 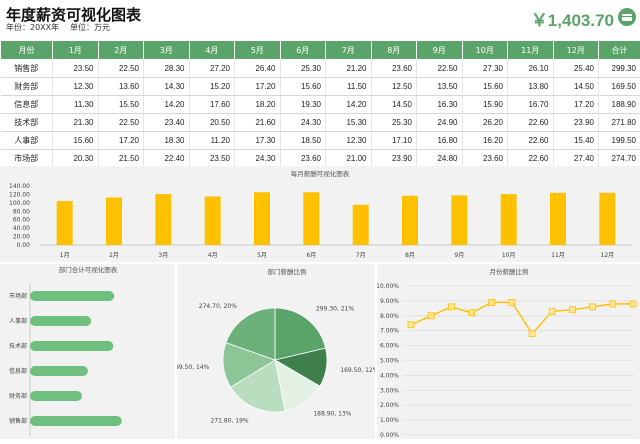 I want to click on table-cell: 274.70, so click(x=619, y=159).